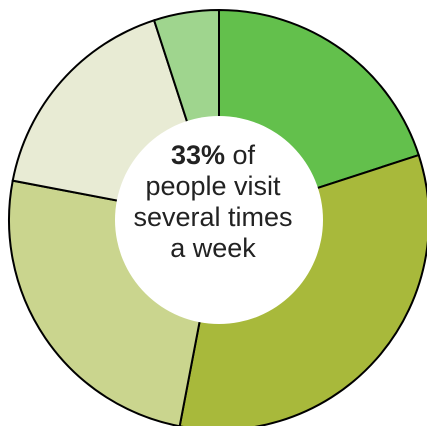 This screenshot has width=427, height=426. Describe the element at coordinates (213, 217) in the screenshot. I see `center-label-line-3: several times` at that location.